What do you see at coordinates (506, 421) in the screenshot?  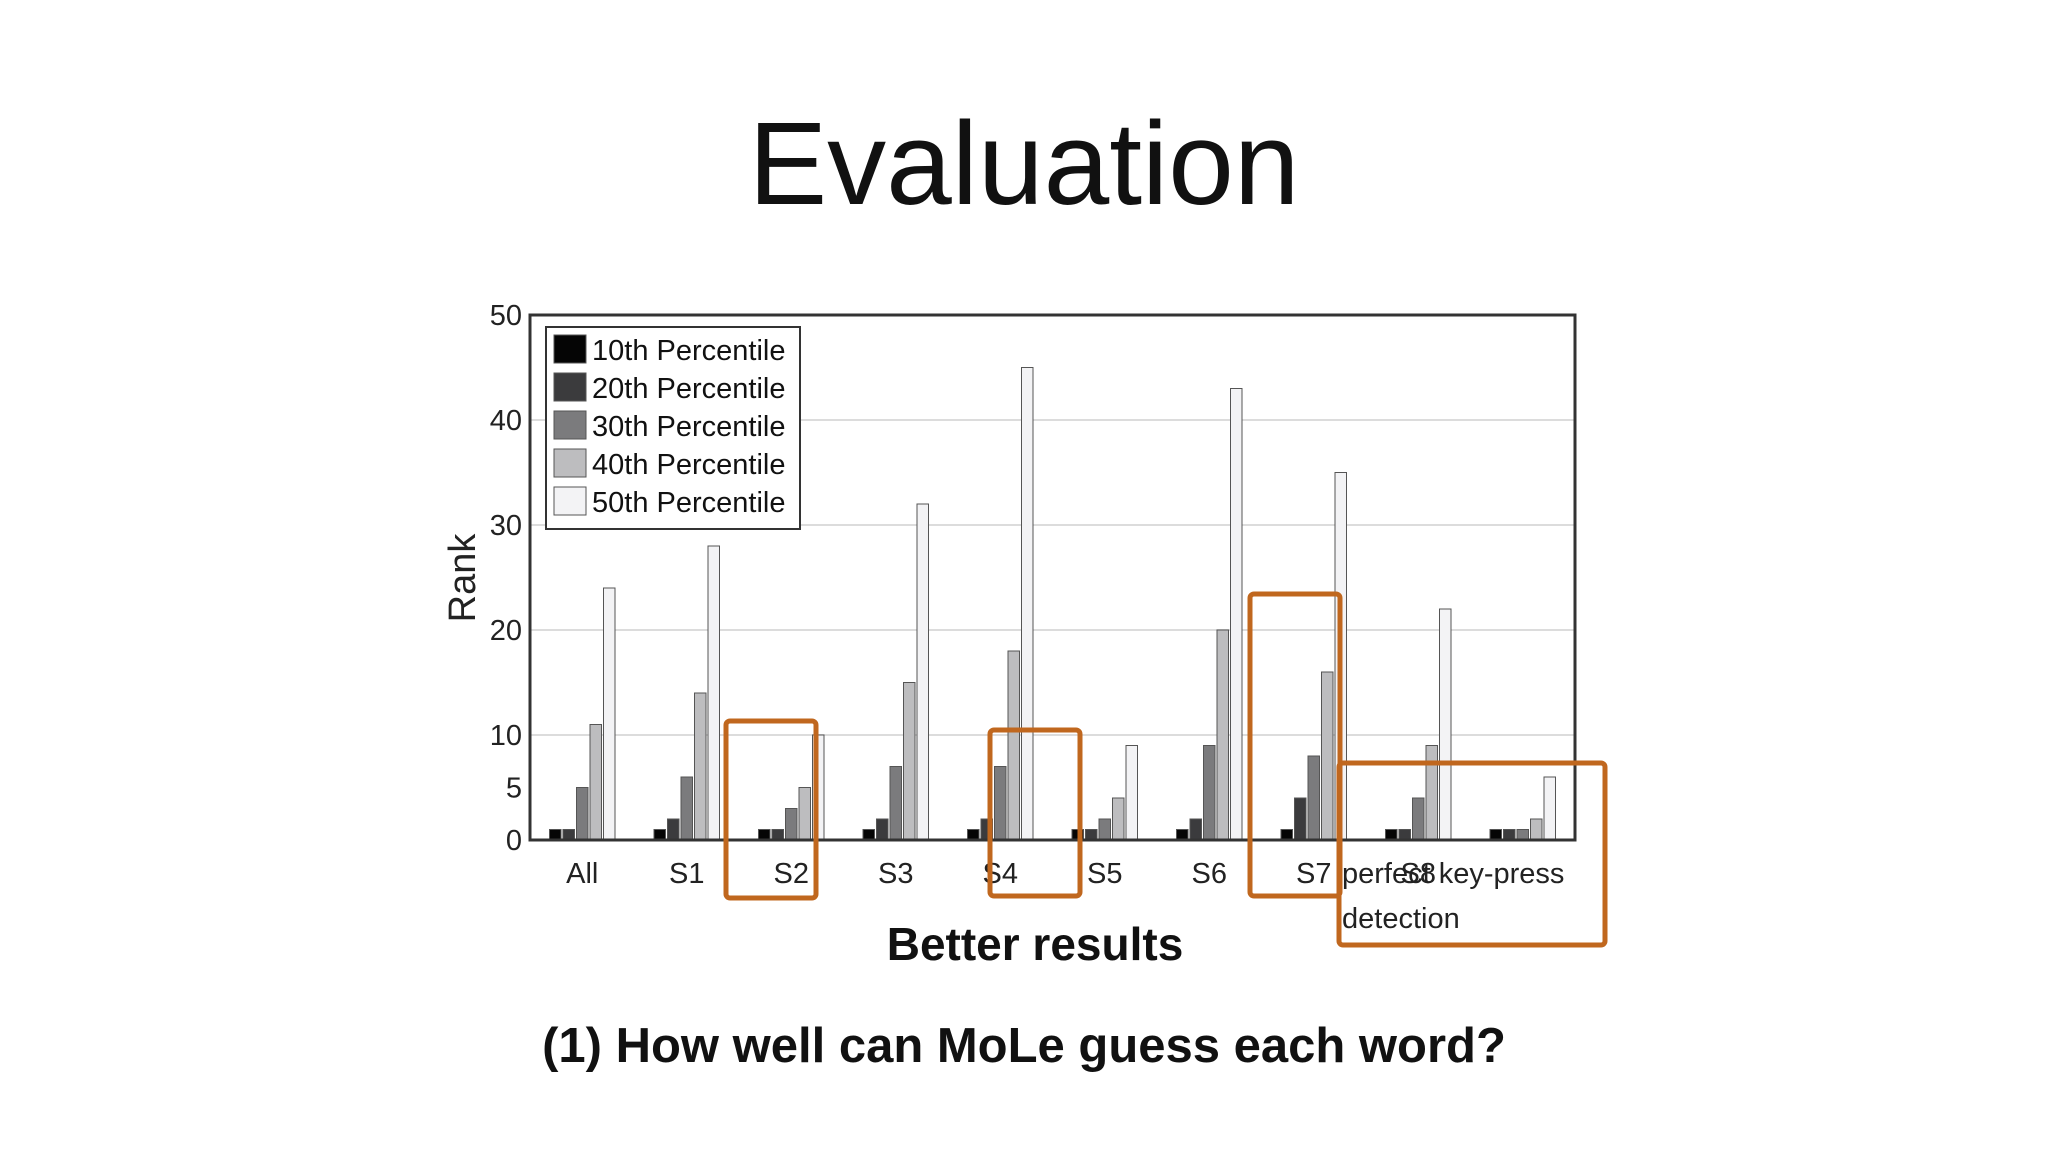 I see `y-tick-label: 40` at bounding box center [506, 421].